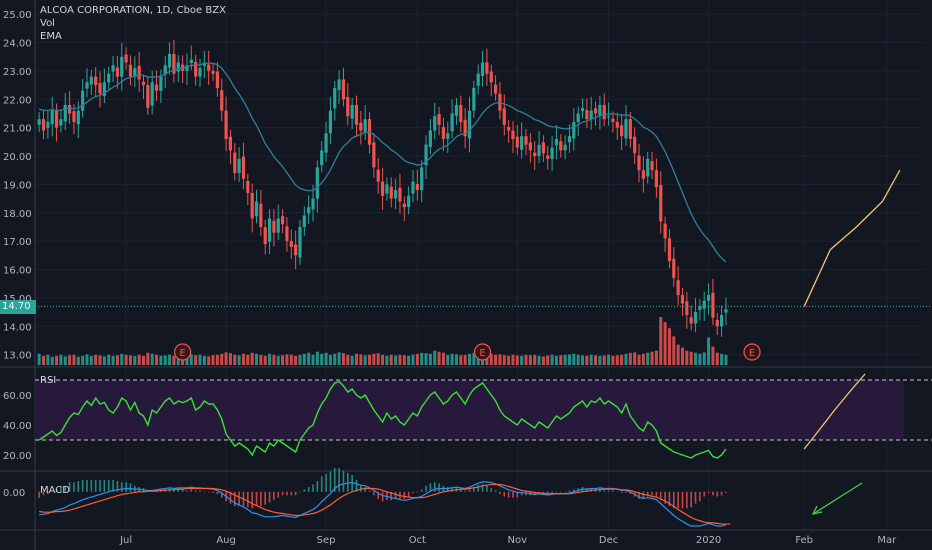  What do you see at coordinates (837, 498) in the screenshot?
I see `annotation-arrow` at bounding box center [837, 498].